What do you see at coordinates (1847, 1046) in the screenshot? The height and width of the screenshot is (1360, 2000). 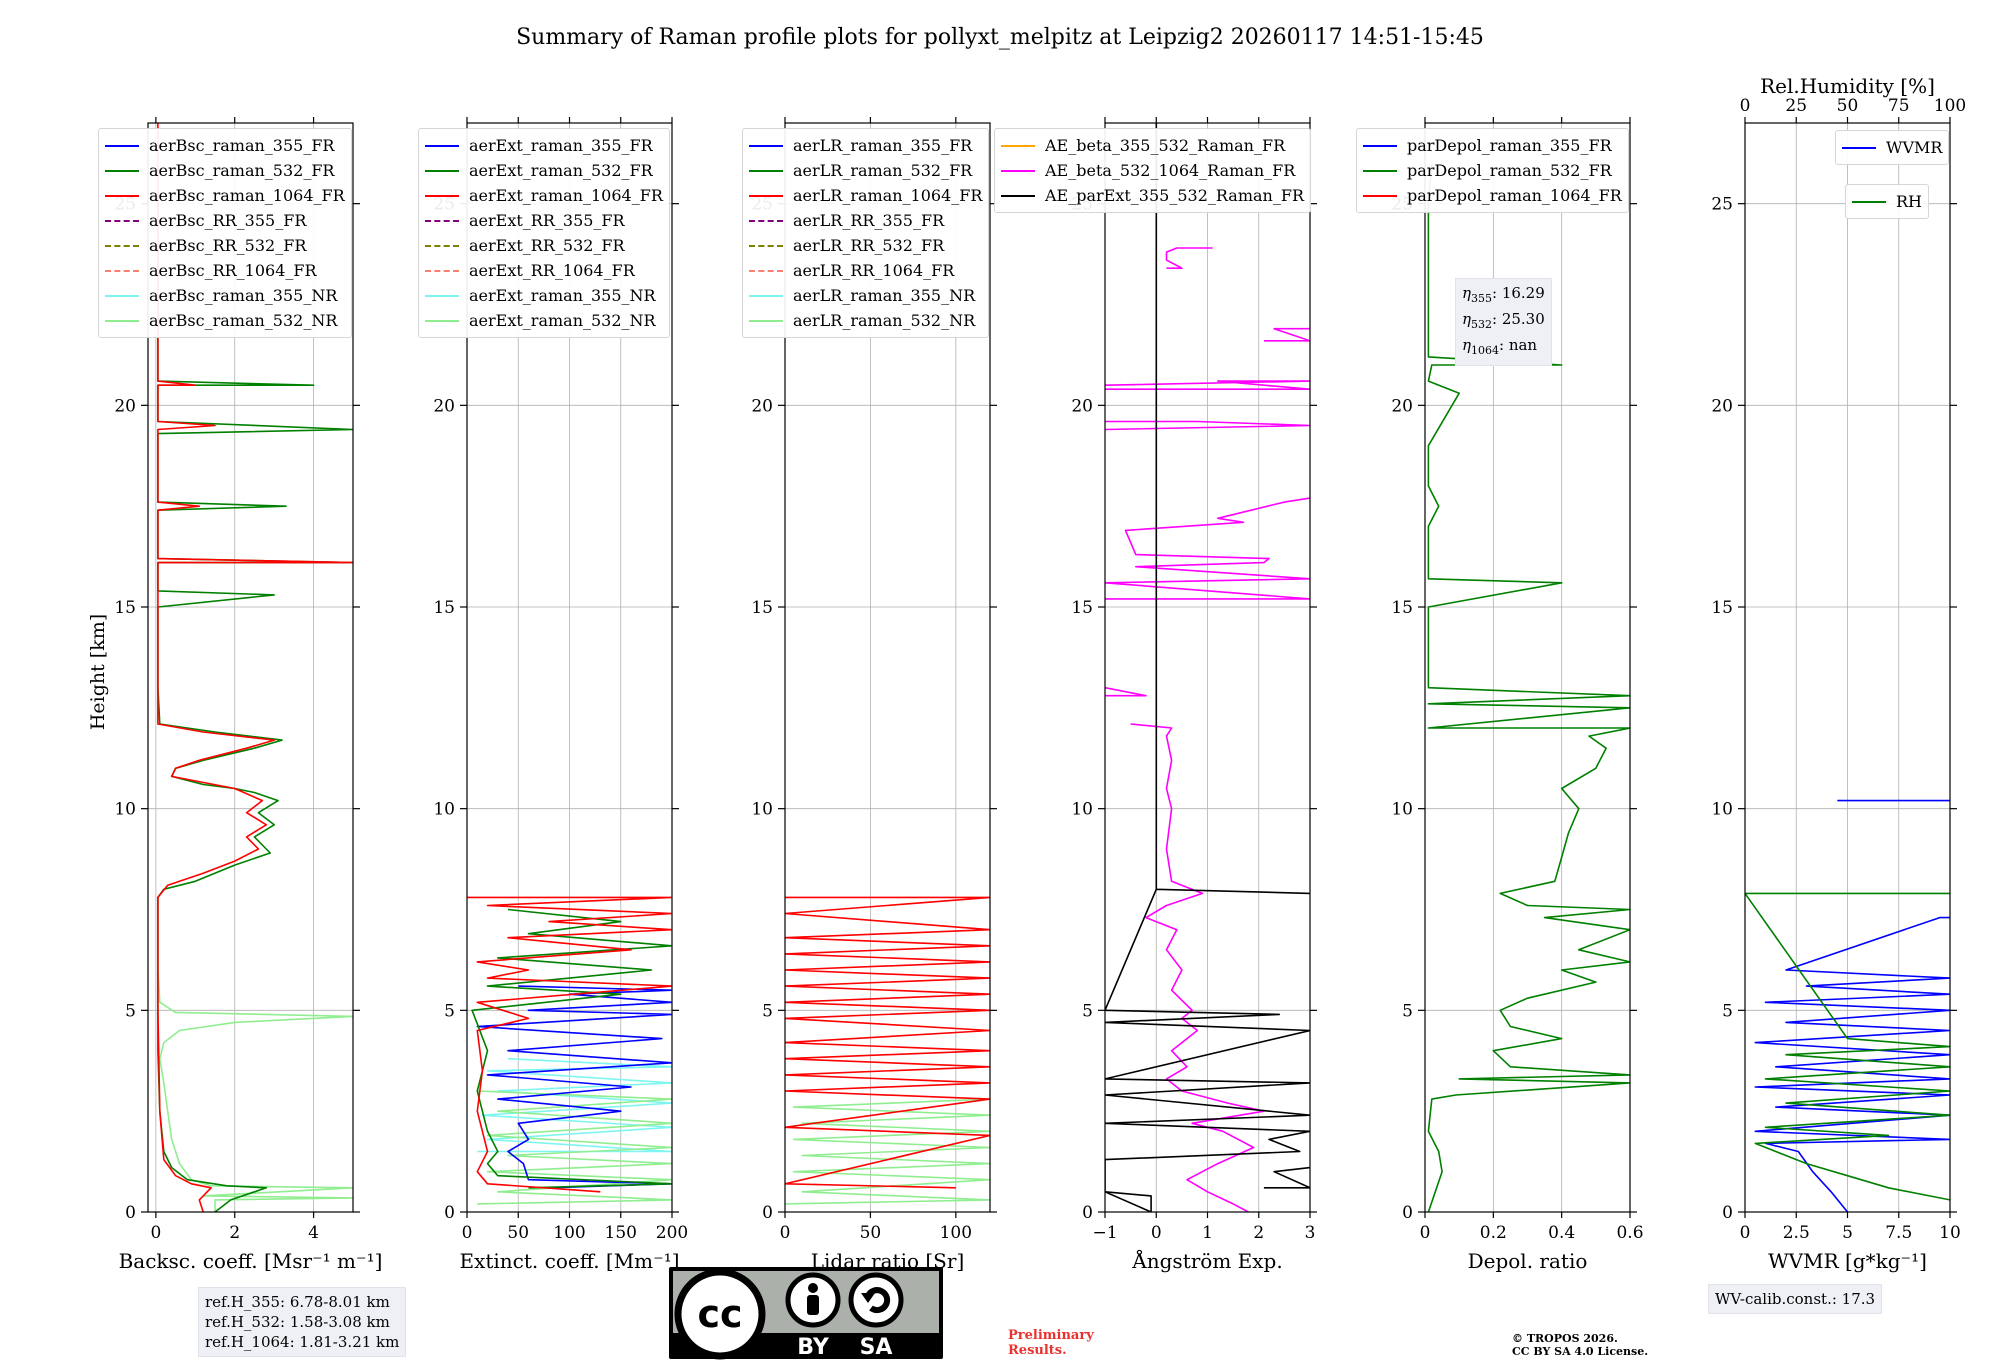 I see `series-line-RH` at bounding box center [1847, 1046].